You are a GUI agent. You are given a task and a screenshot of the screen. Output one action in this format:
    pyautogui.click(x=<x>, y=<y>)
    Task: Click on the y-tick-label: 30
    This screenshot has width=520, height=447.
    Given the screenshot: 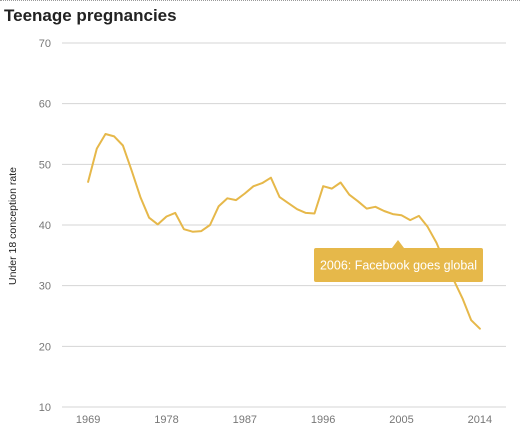 What is the action you would take?
    pyautogui.click(x=45, y=287)
    